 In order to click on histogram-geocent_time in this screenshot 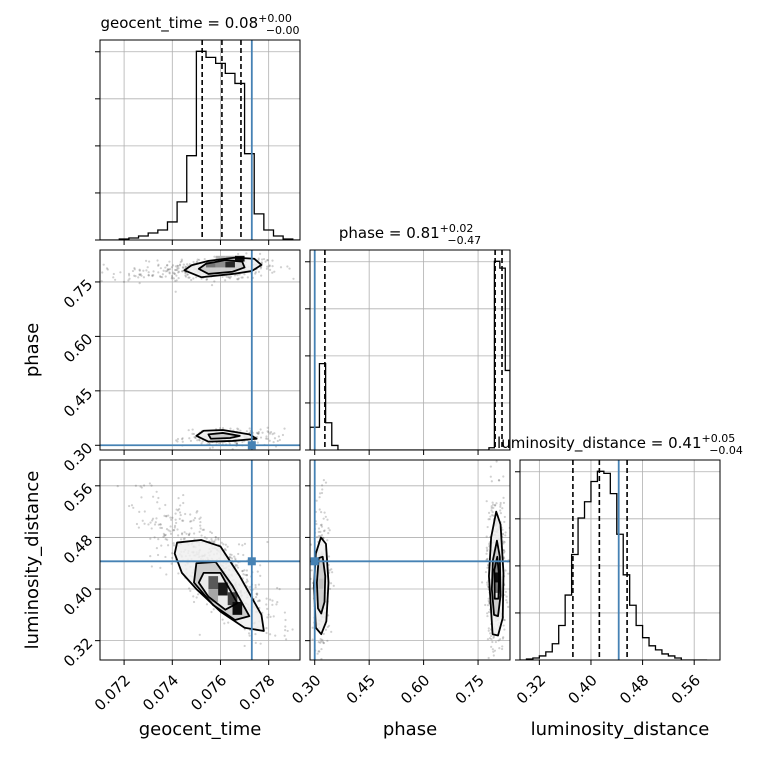, I will do `click(200, 145)`.